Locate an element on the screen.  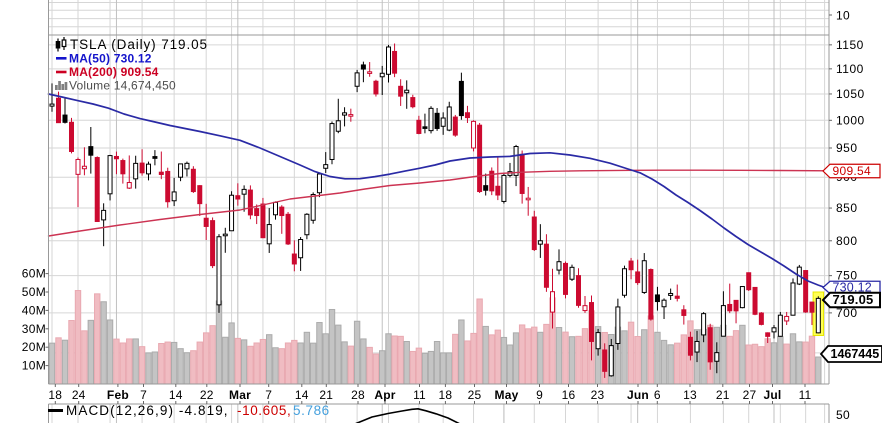
svg-text: 13 is located at coordinates (690, 395).